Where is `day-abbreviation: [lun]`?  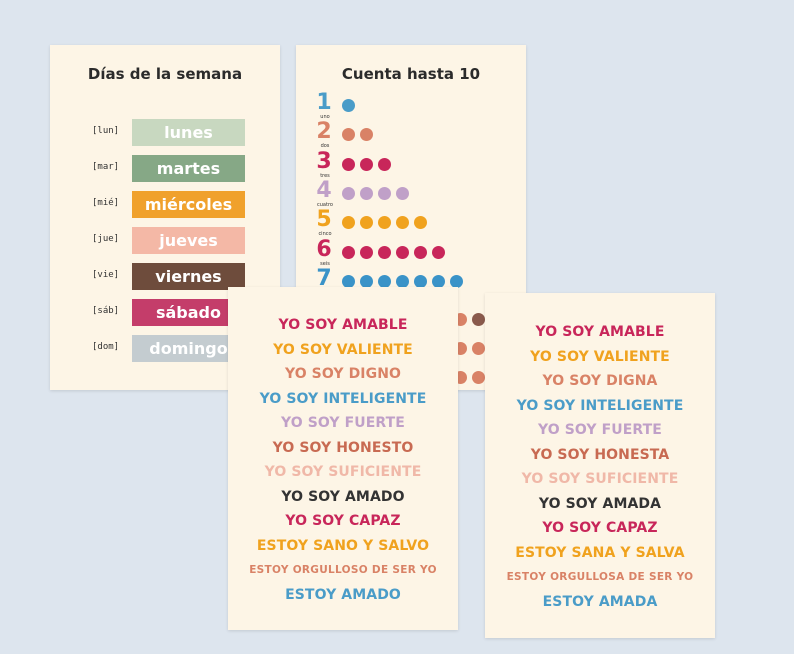
day-abbreviation: [lun] is located at coordinates (106, 131).